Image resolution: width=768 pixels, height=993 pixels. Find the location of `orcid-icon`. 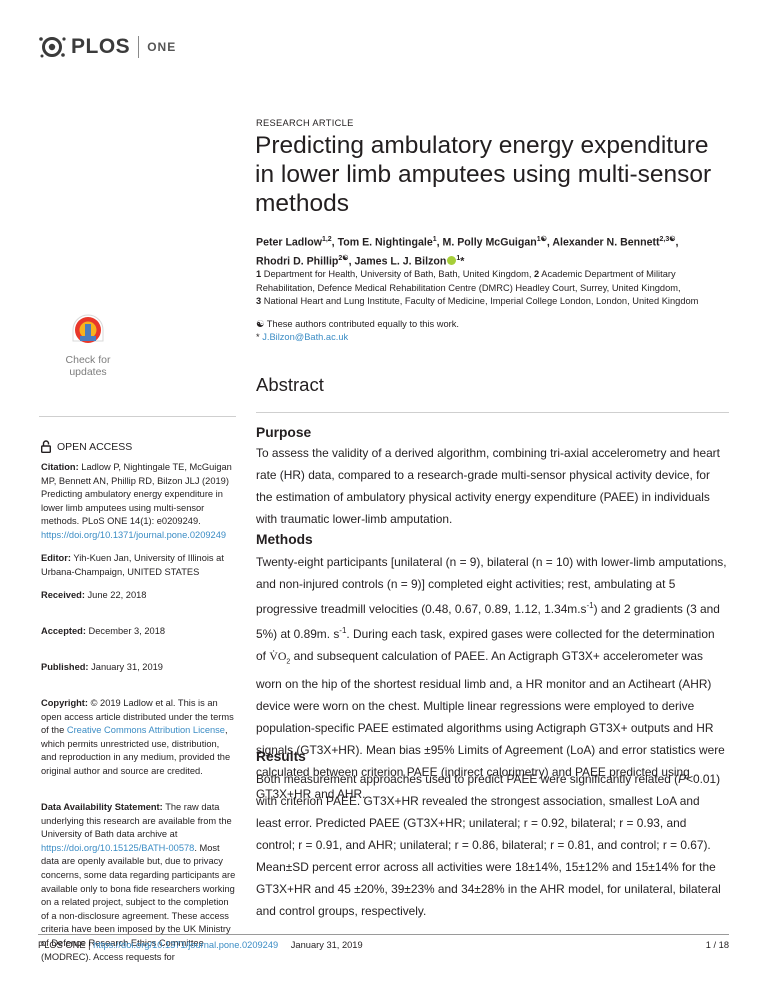

orcid-icon is located at coordinates (452, 260).